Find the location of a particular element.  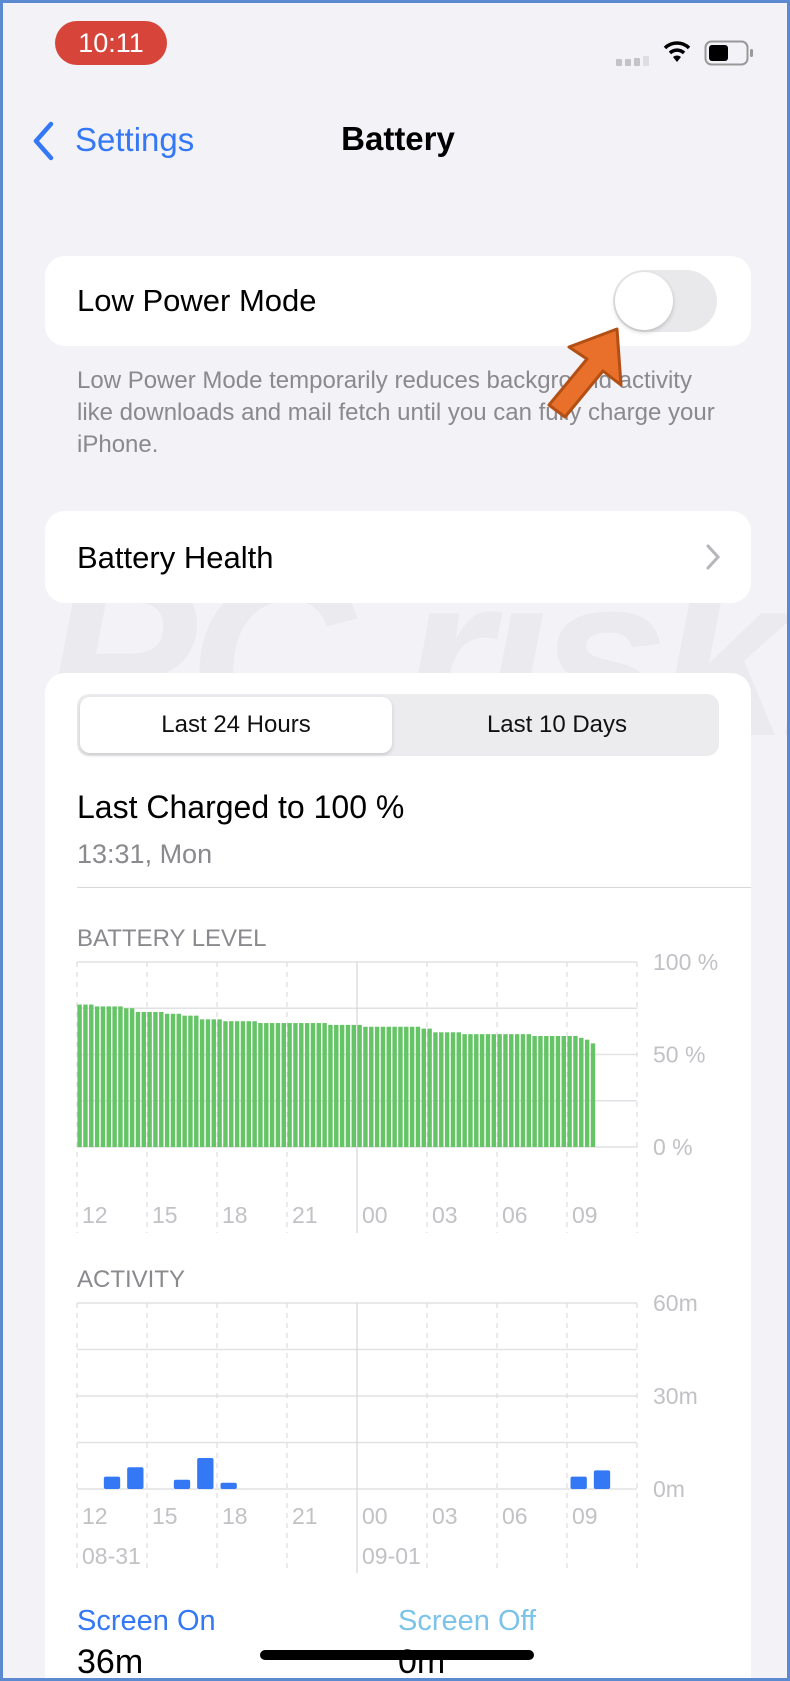

tab-last-24-hours: Last 24 Hours is located at coordinates (236, 725).